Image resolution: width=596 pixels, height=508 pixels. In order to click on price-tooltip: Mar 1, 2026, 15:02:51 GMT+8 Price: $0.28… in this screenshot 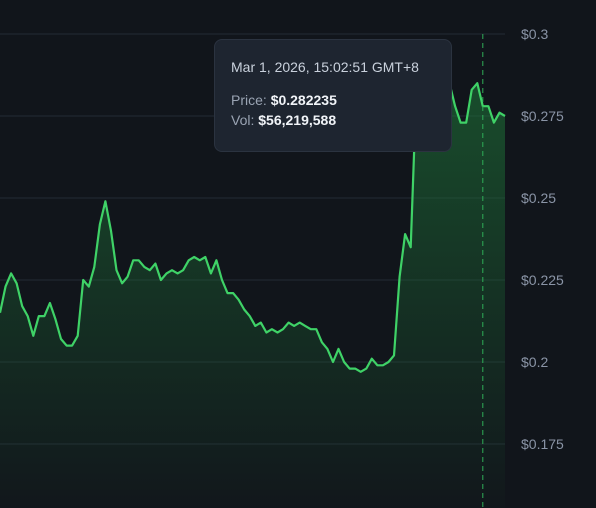, I will do `click(333, 95)`.